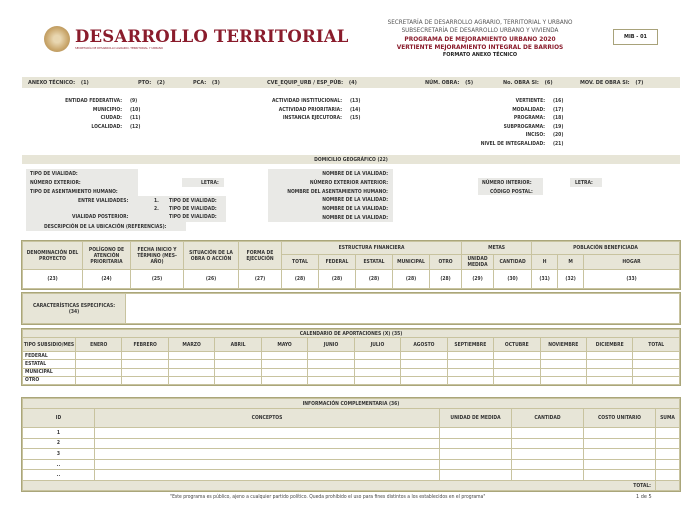  Describe the element at coordinates (157, 279) in the screenshot. I see `project-cell: (25)` at that location.